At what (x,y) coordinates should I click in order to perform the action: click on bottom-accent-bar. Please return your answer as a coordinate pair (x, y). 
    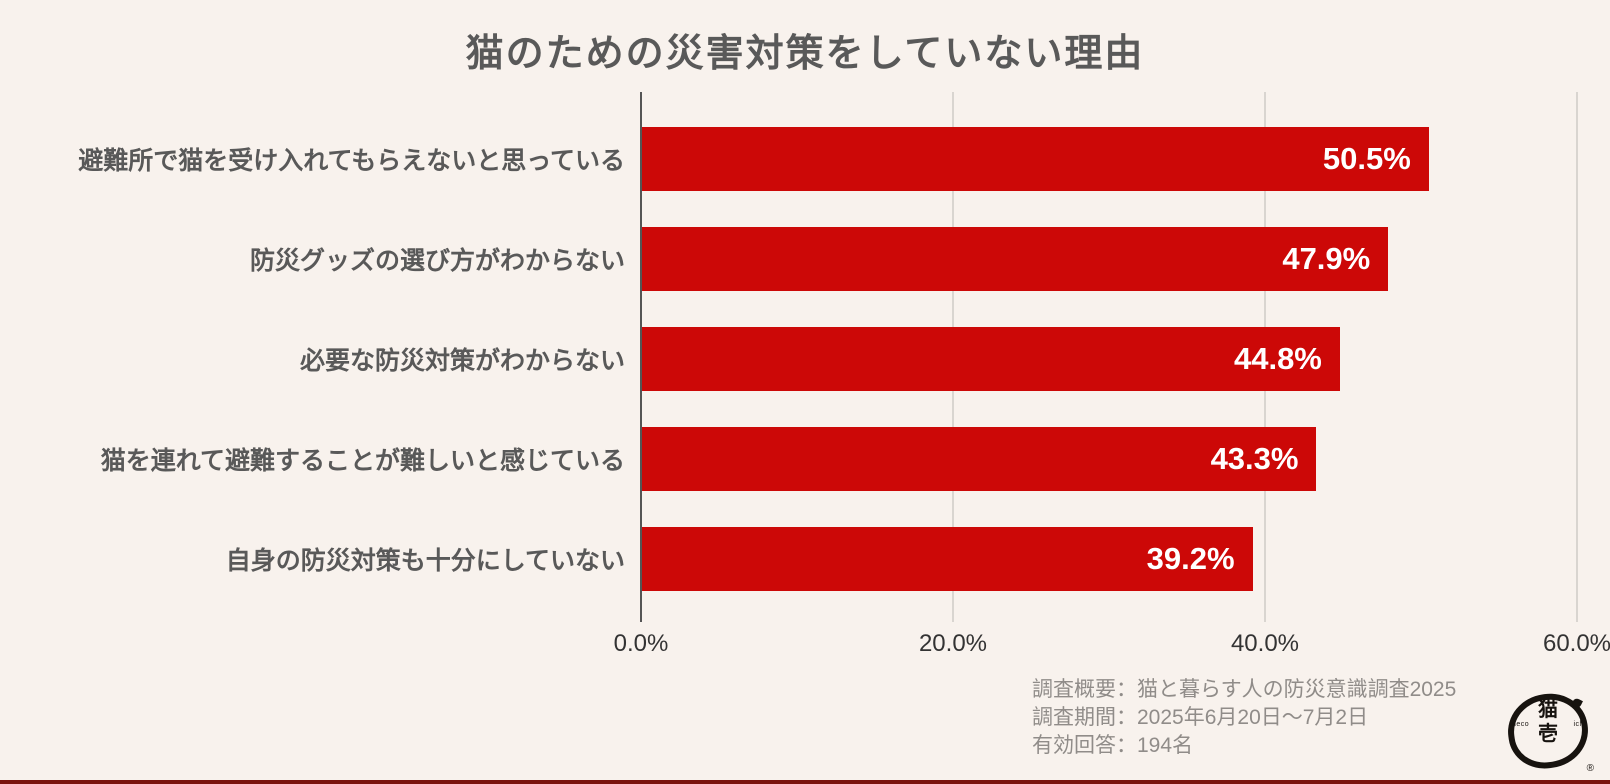
    Looking at the image, I should click on (805, 782).